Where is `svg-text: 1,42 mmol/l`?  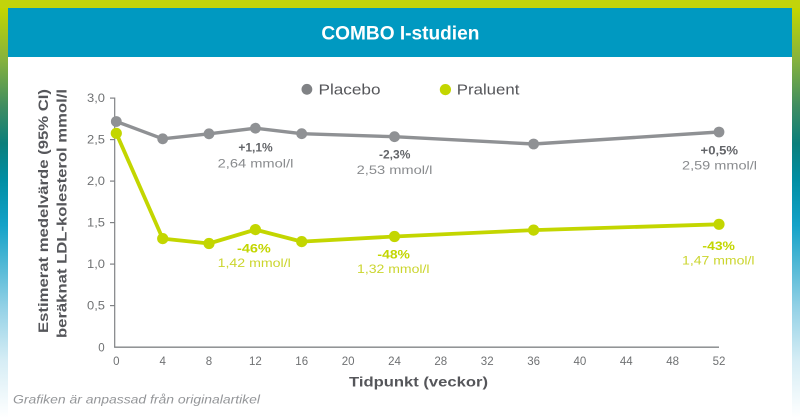
svg-text: 1,42 mmol/l is located at coordinates (254, 263).